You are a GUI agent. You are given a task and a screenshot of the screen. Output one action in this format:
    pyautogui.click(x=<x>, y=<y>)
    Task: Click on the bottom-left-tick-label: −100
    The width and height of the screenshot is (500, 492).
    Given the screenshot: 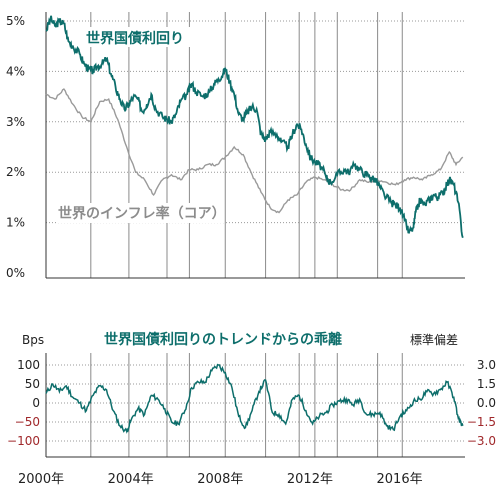 What is the action you would take?
    pyautogui.click(x=23, y=441)
    